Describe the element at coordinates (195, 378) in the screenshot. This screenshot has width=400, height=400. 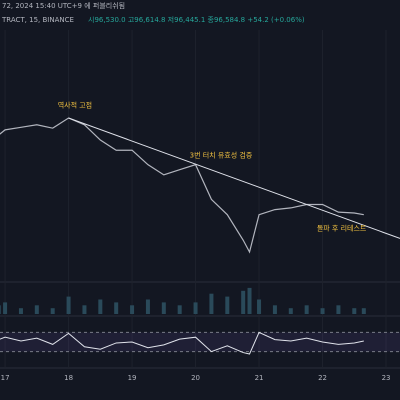
I see `x-tick-label: 20` at that location.